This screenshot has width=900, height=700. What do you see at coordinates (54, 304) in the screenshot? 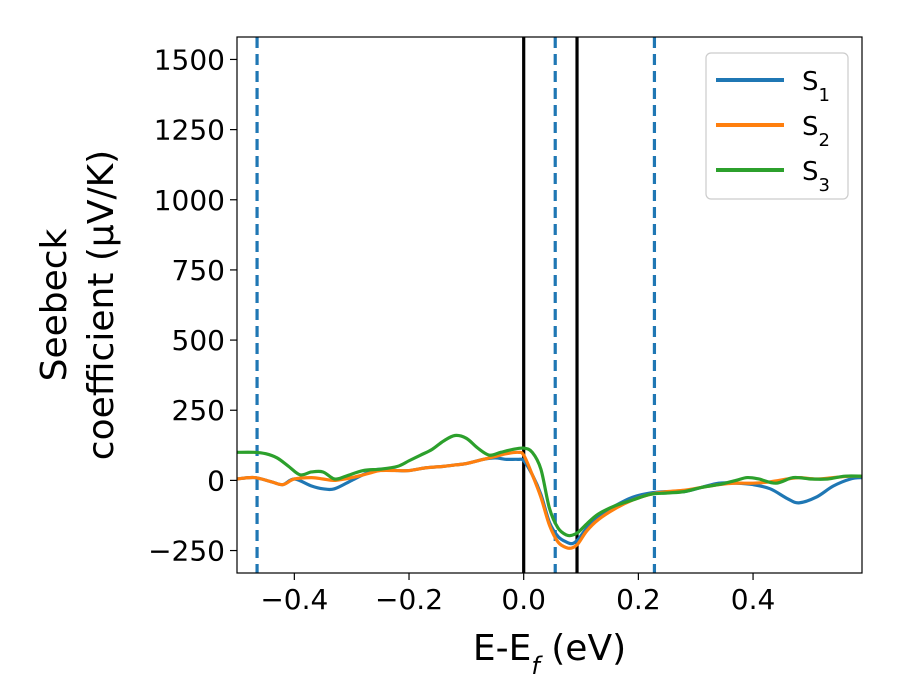
I see `y-axis-title-line1: Seebeck` at bounding box center [54, 304].